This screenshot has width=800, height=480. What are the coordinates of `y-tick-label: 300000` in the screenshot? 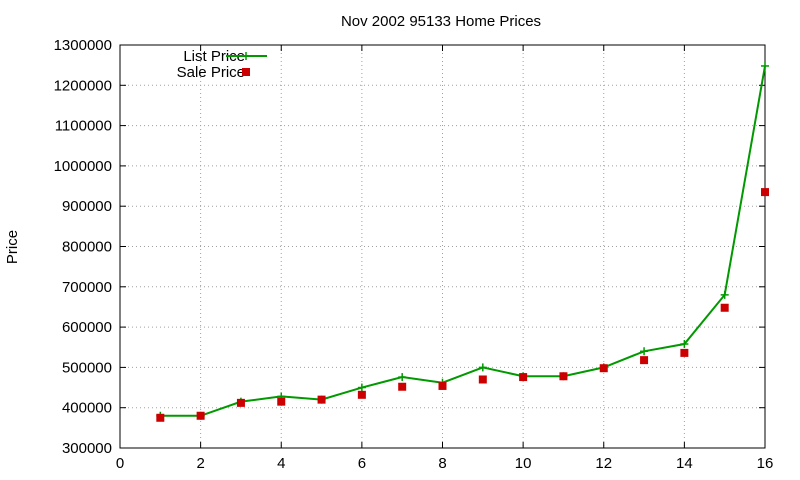 It's located at (87, 448).